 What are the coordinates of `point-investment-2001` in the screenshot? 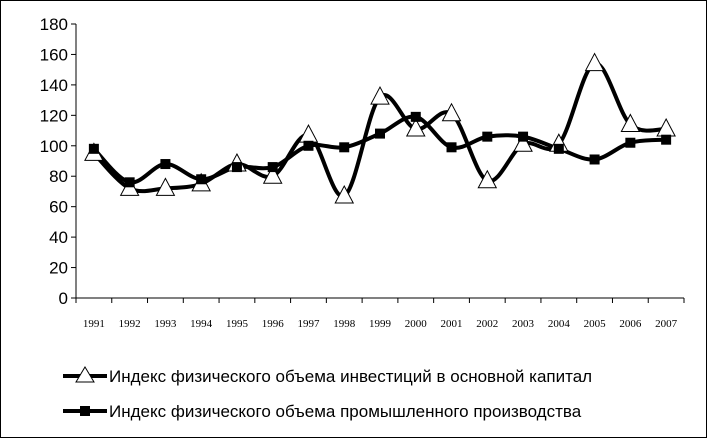 It's located at (451, 112).